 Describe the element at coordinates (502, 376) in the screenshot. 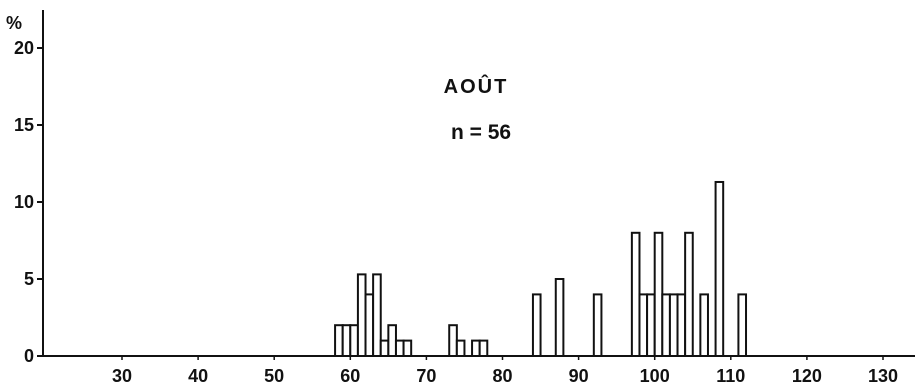

I see `x-tick-label: 80` at that location.